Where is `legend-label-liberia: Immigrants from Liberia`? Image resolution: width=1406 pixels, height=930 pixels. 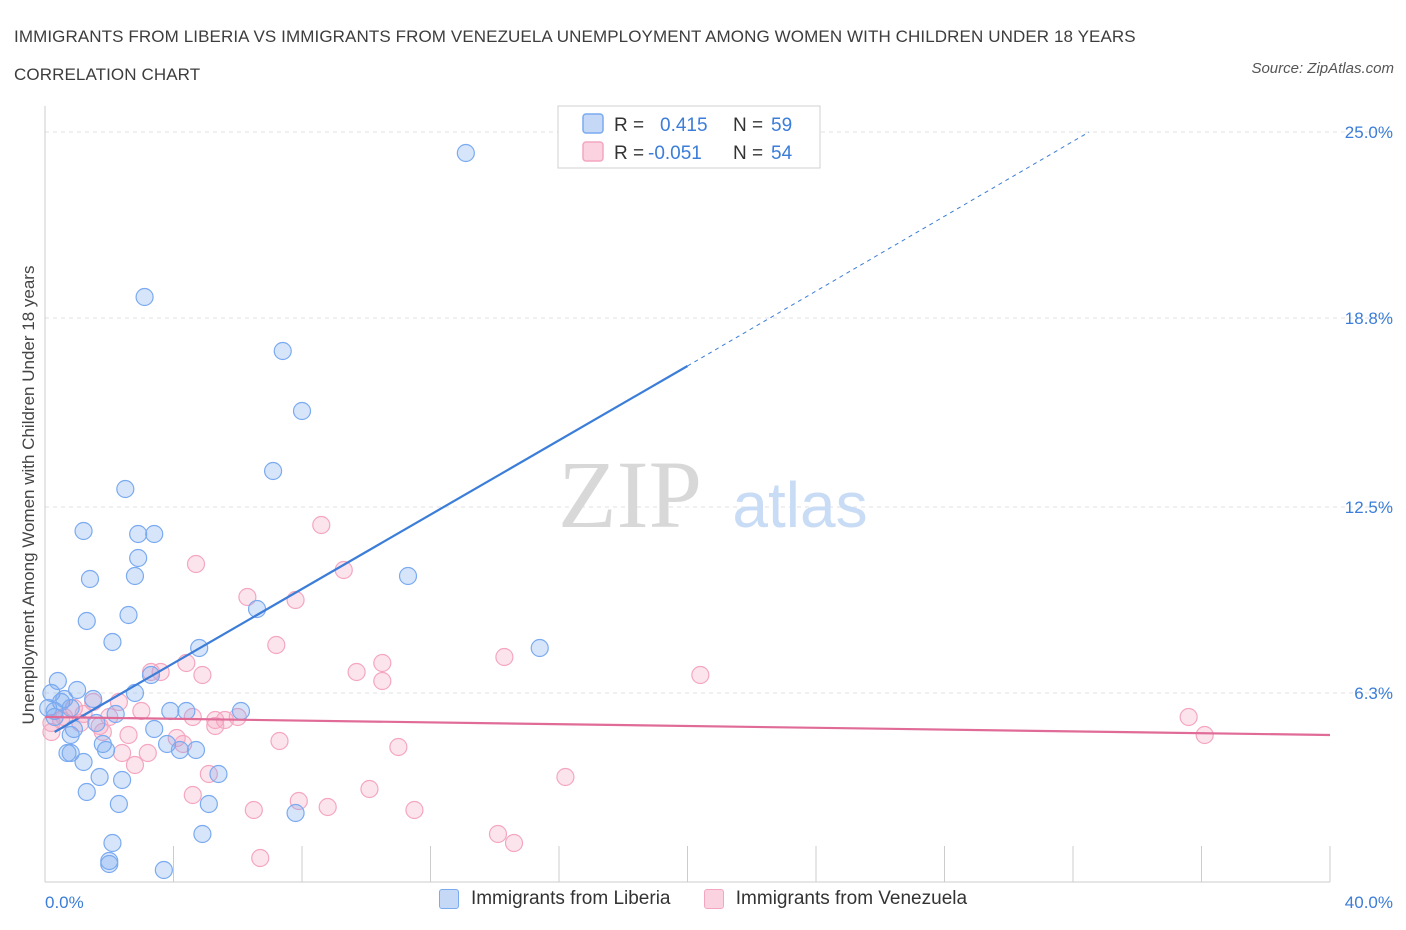 legend-label-liberia: Immigrants from Liberia is located at coordinates (570, 898).